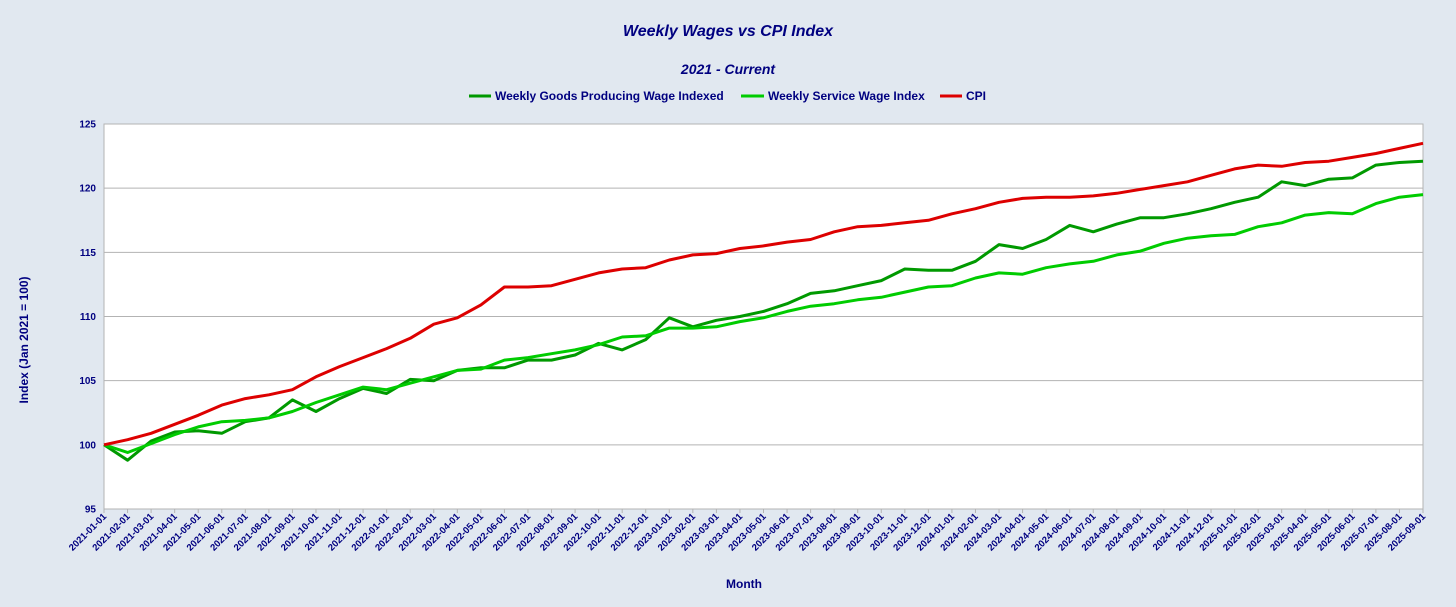 This screenshot has height=607, width=1456. Describe the element at coordinates (728, 31) in the screenshot. I see `chart-title: Weekly Wages vs CPI Index` at that location.